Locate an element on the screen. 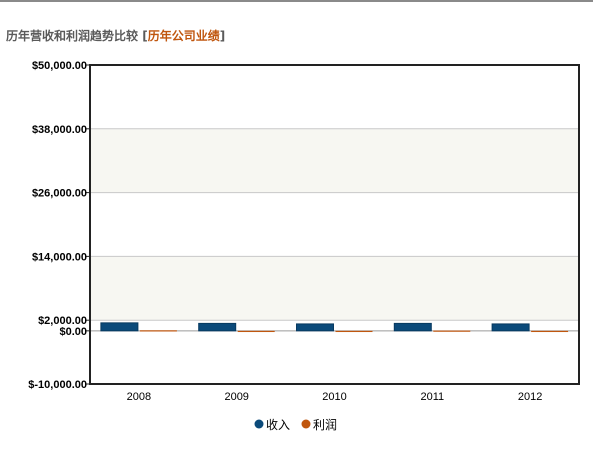 The width and height of the screenshot is (593, 451). y-tick-label: $0.00 is located at coordinates (73, 332).